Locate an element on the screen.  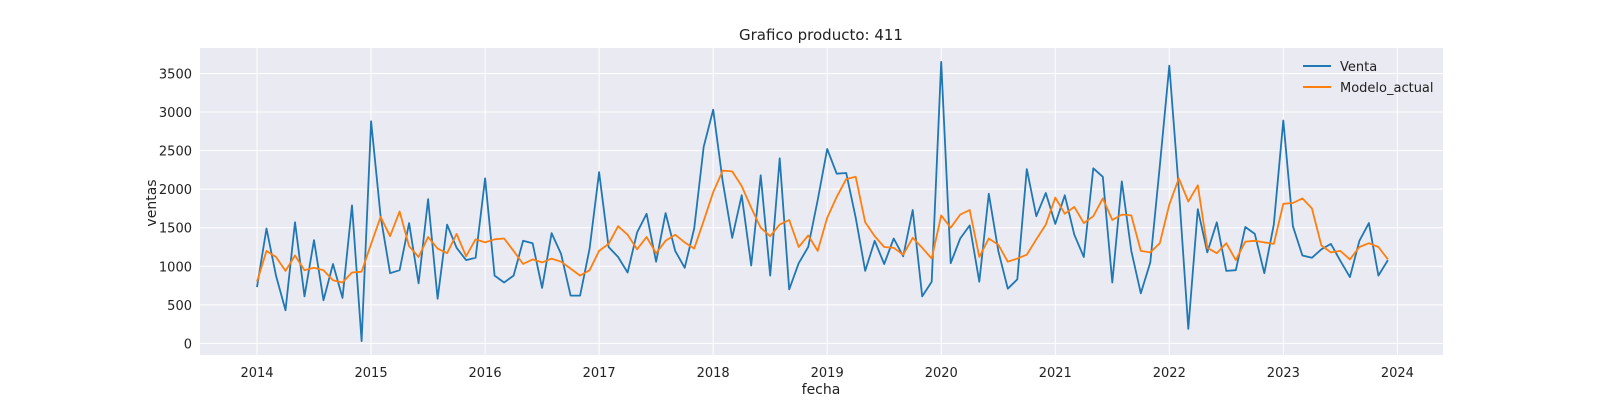
x-tick-label: 2022 is located at coordinates (1169, 373).